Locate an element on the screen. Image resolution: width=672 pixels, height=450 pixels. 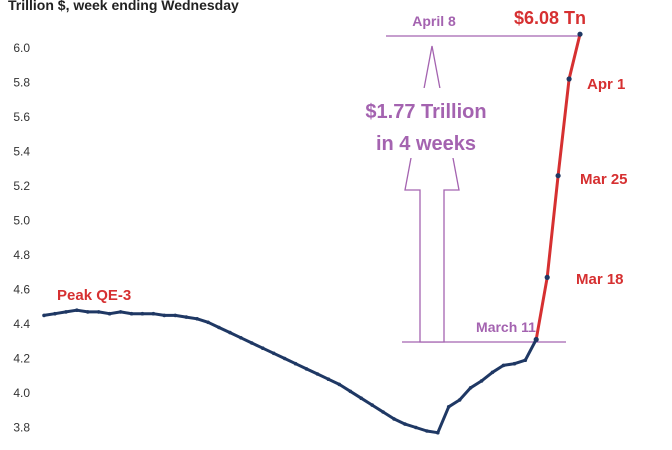
y-tick-label: 4.2 is located at coordinates (21, 359).